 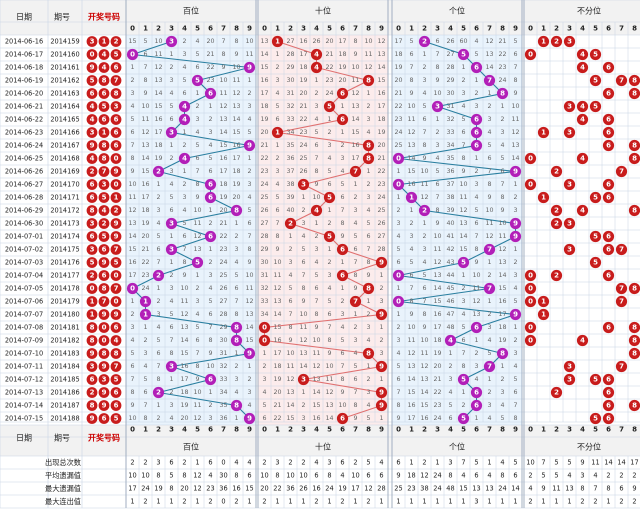 What do you see at coordinates (320, 17) in the screenshot?
I see `header-bg` at bounding box center [320, 17].